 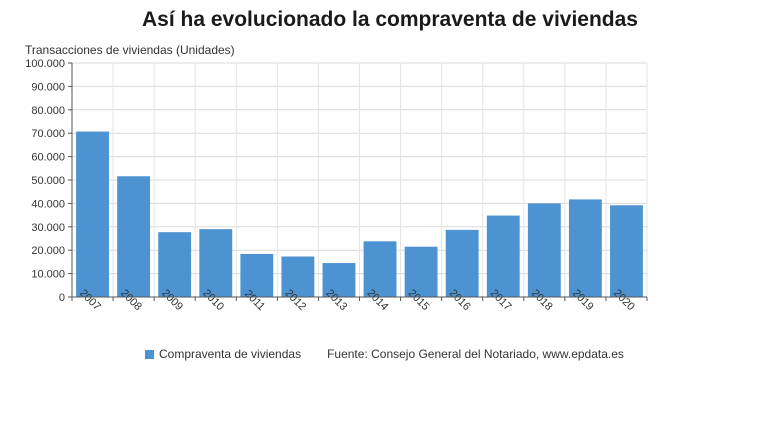 I want to click on bar-2010, so click(x=216, y=263).